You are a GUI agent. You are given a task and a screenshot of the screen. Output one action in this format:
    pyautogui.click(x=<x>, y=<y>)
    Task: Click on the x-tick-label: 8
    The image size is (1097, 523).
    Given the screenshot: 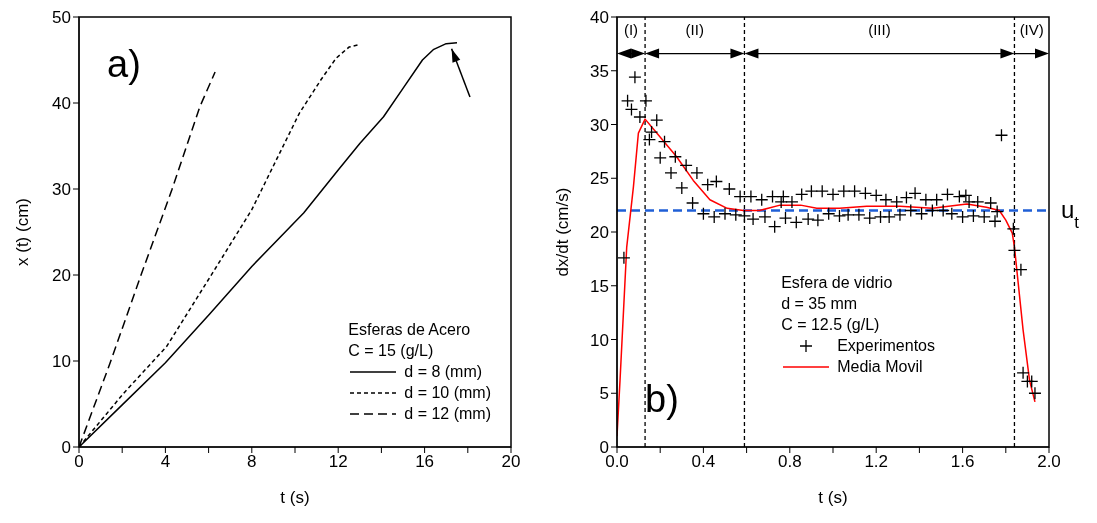 What is the action you would take?
    pyautogui.click(x=252, y=462)
    